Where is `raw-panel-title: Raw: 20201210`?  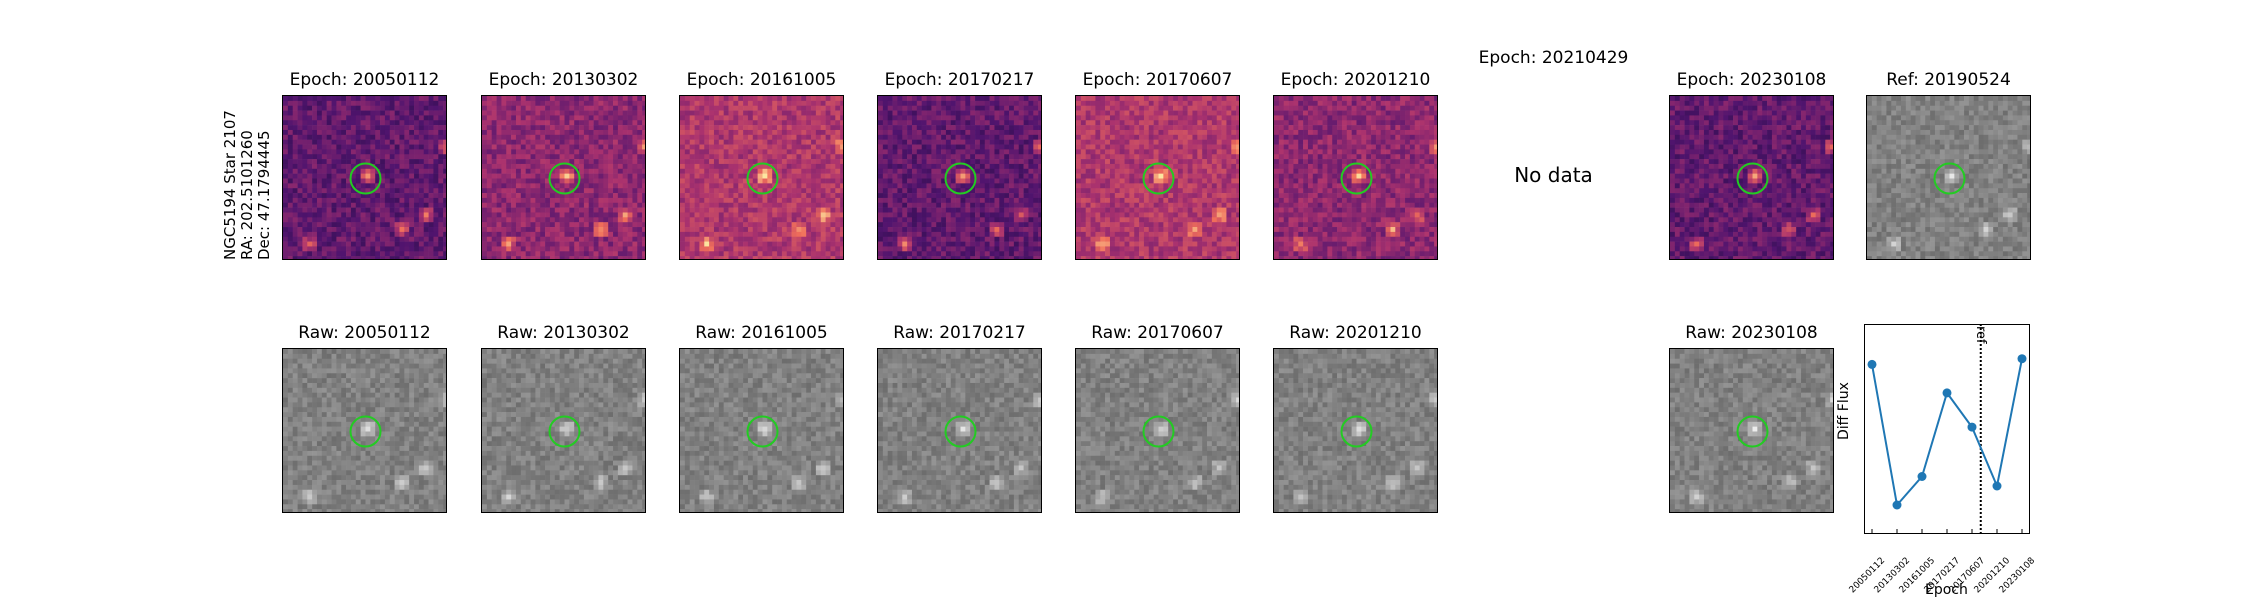
raw-panel-title: Raw: 20201210 is located at coordinates (1355, 333).